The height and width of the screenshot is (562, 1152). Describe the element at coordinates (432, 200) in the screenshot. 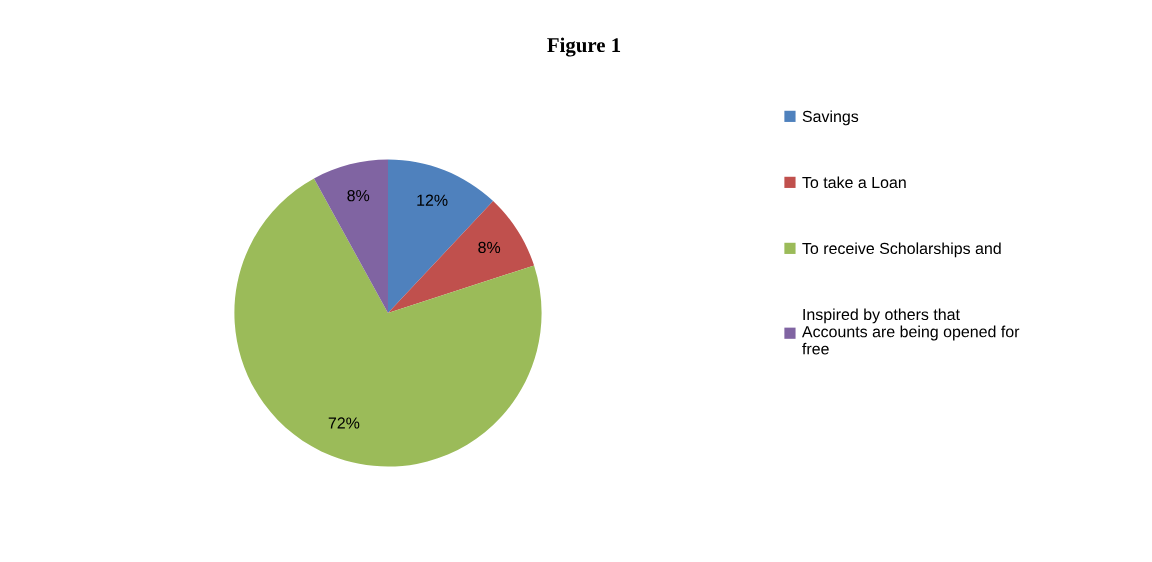

I see `data-label: 12%` at that location.